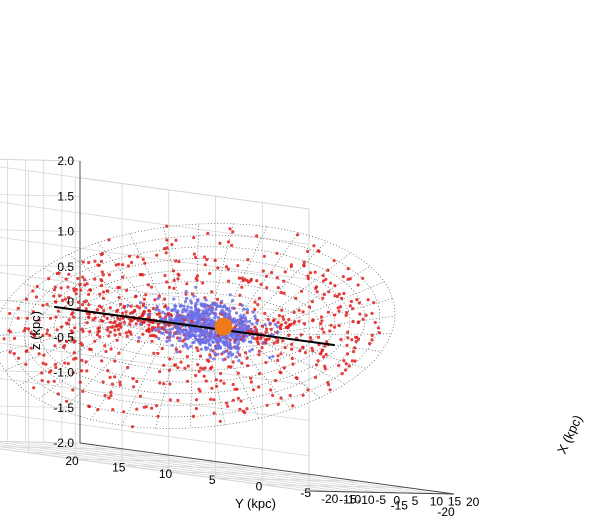  I want to click on grid-line, so click(40, 230).